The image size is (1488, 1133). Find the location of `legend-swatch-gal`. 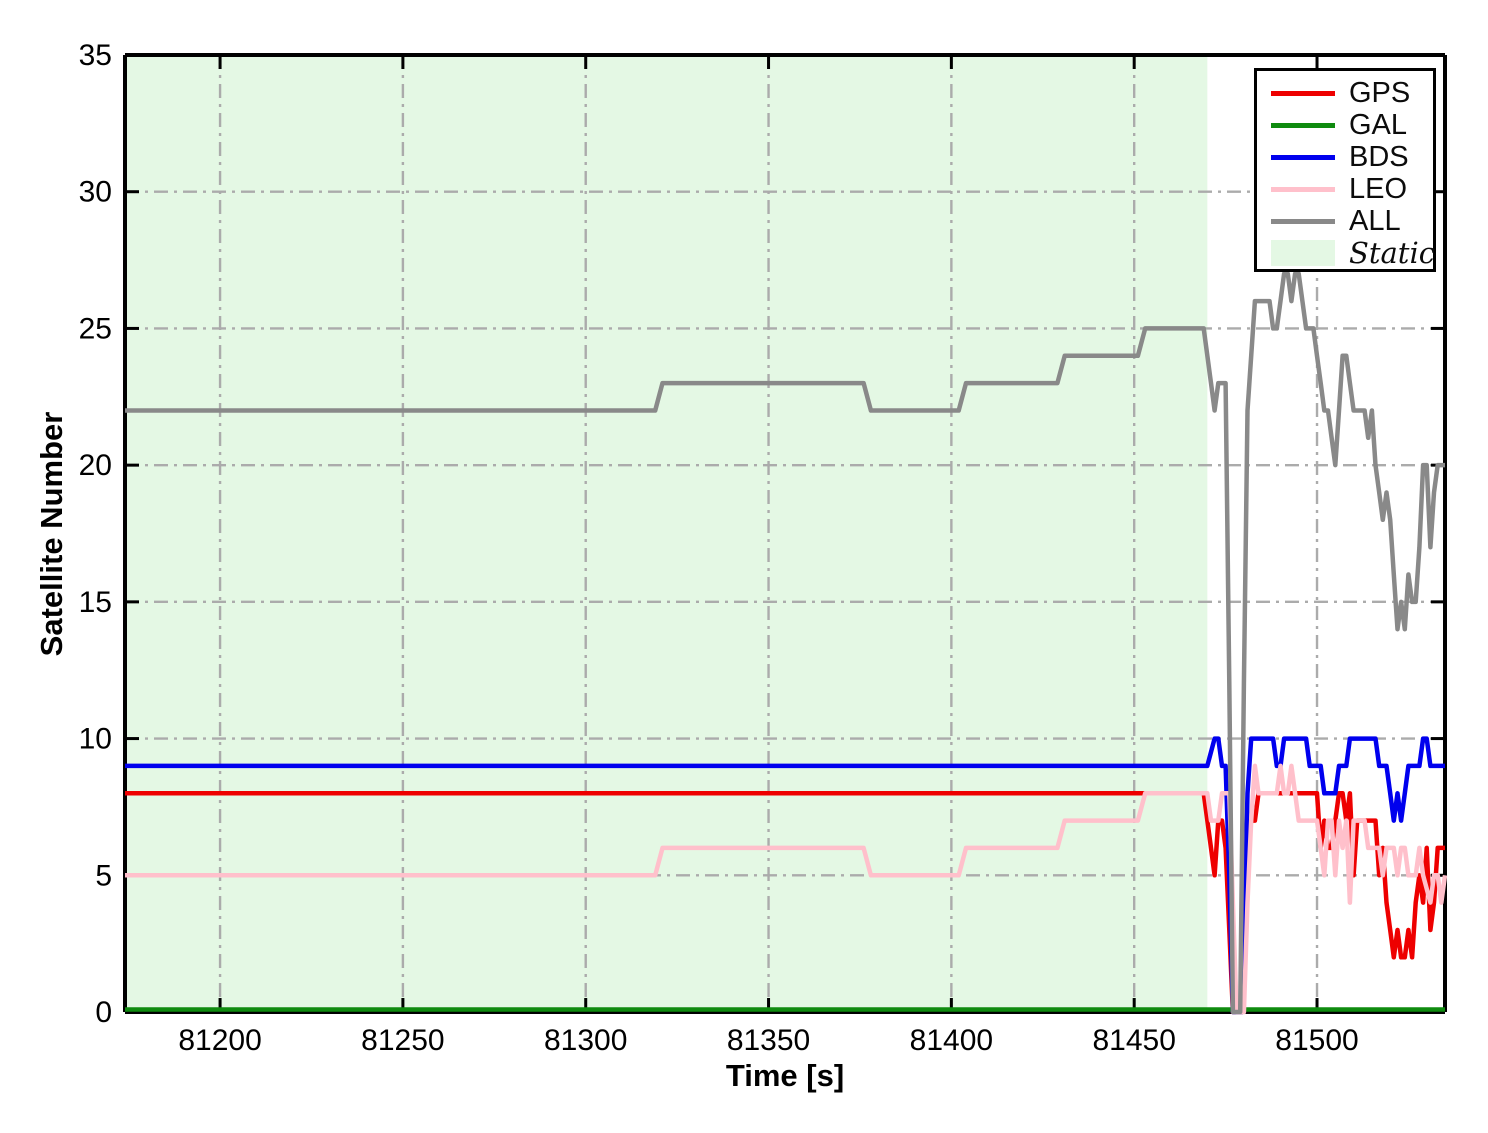

legend-swatch-gal is located at coordinates (1303, 125).